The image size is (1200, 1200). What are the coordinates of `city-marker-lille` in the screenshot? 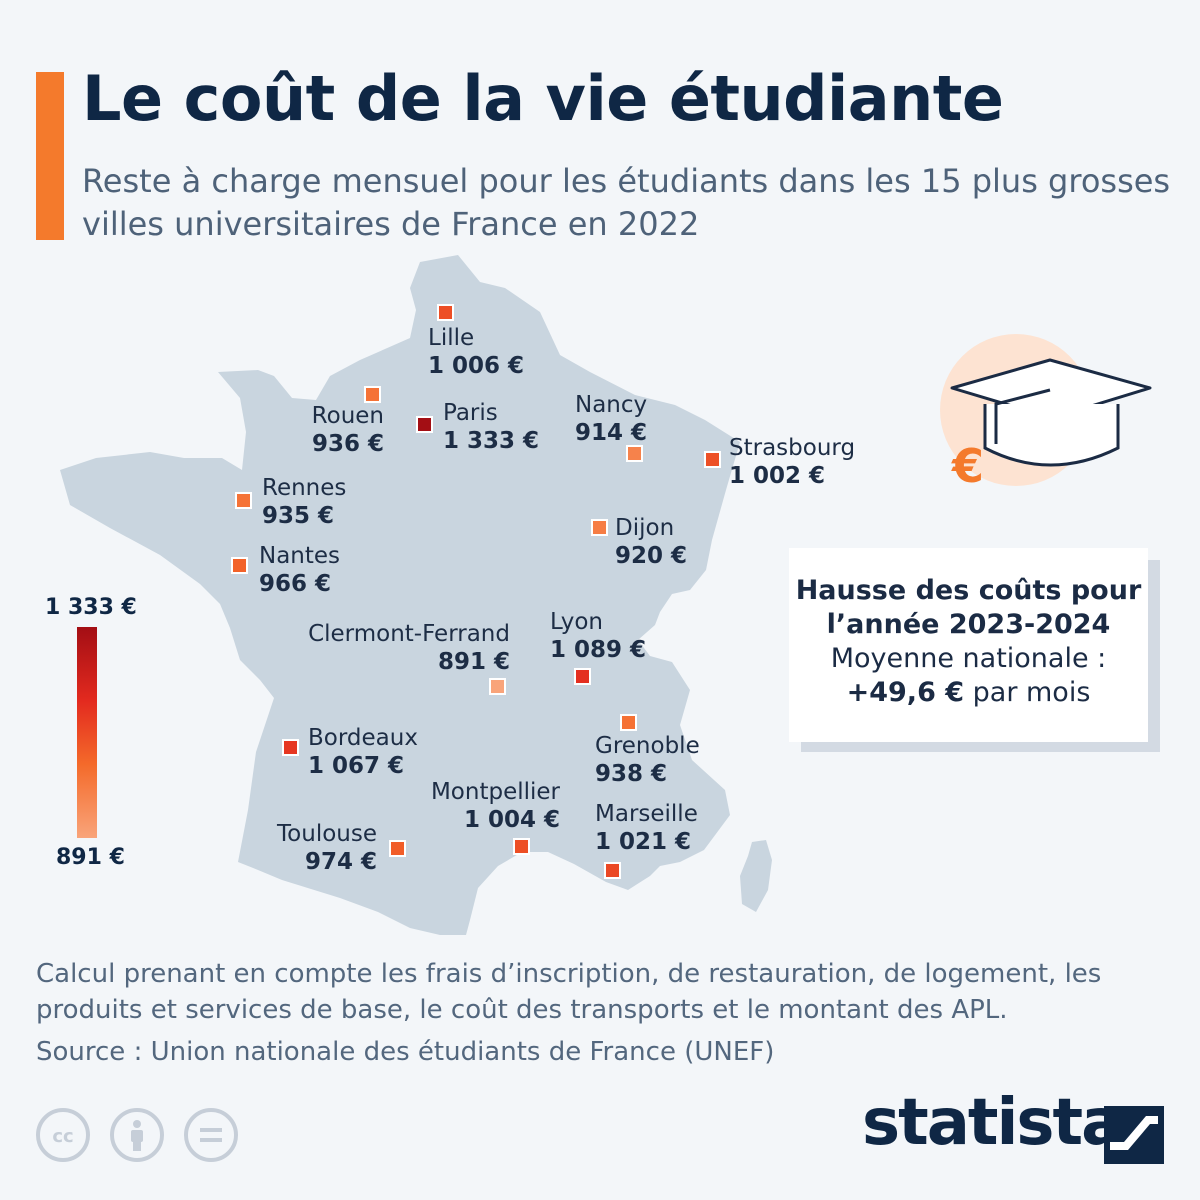 It's located at (445, 312).